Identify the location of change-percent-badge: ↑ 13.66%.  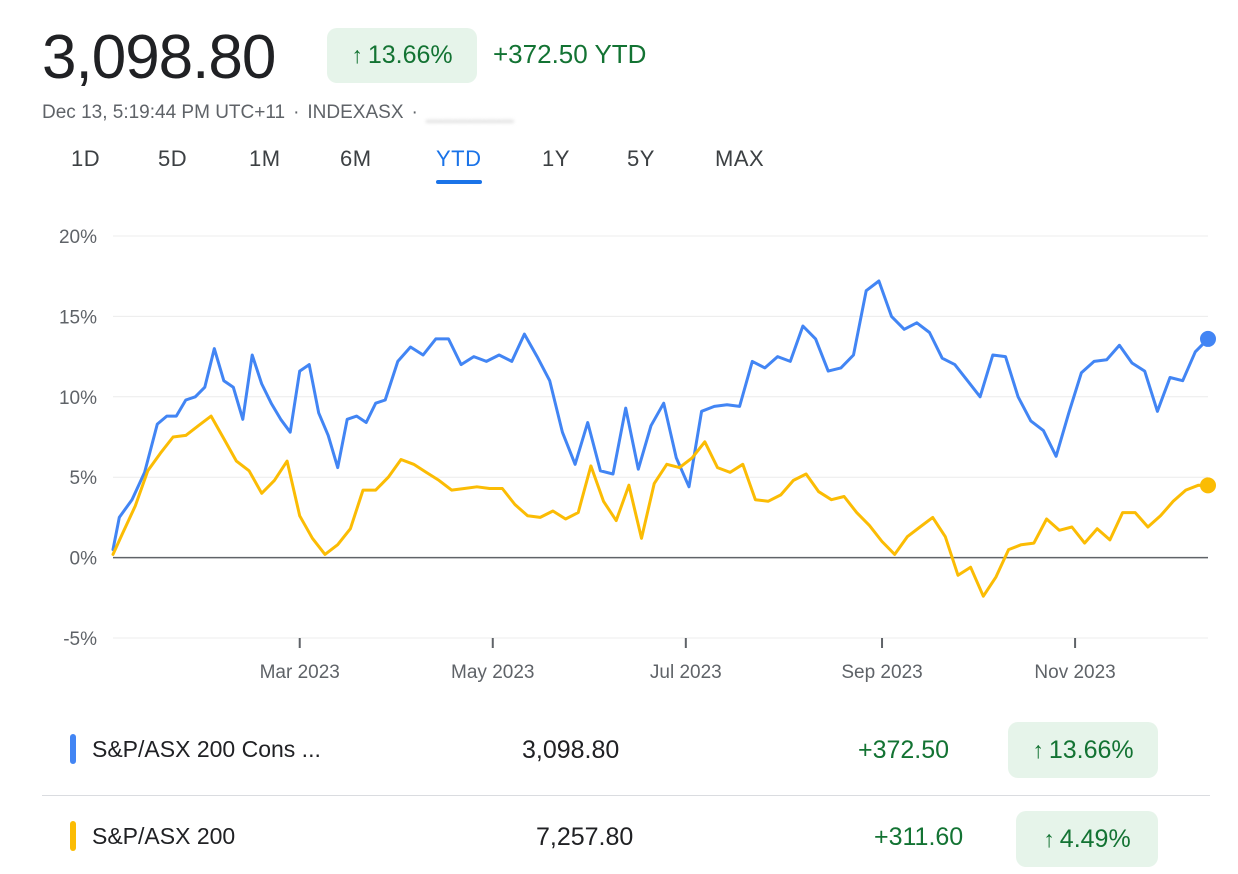
(402, 55).